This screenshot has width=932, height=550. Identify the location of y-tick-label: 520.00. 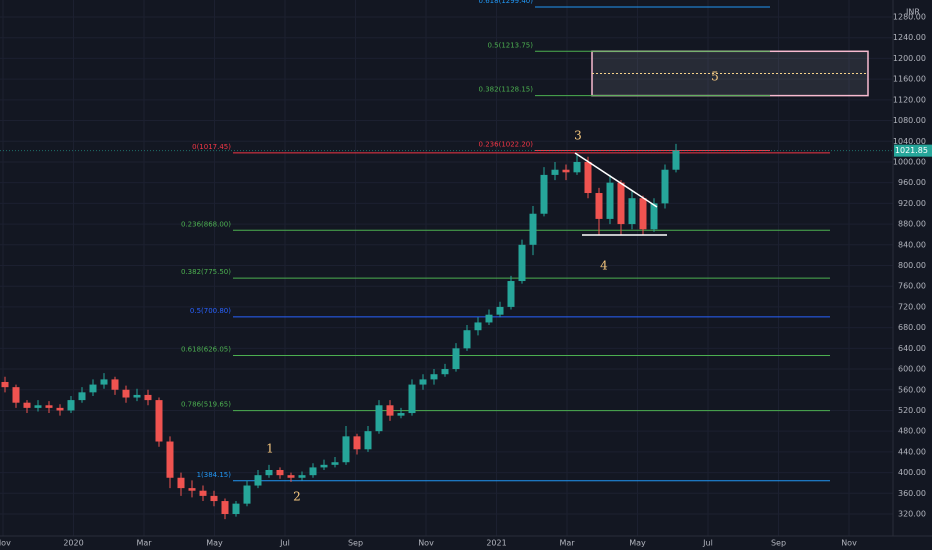
(912, 410).